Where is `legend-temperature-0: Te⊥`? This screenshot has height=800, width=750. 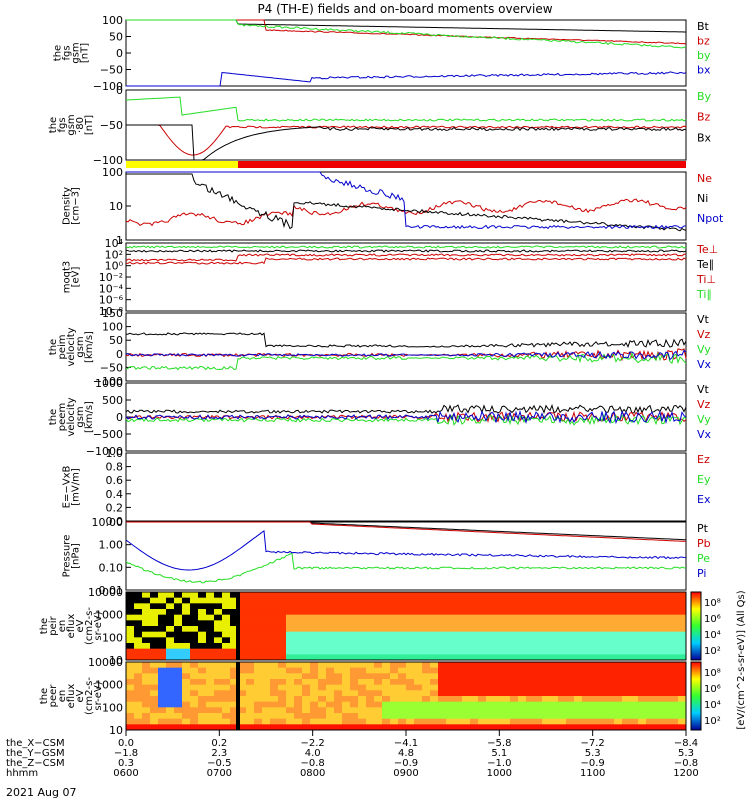
legend-temperature-0: Te⊥ is located at coordinates (707, 249).